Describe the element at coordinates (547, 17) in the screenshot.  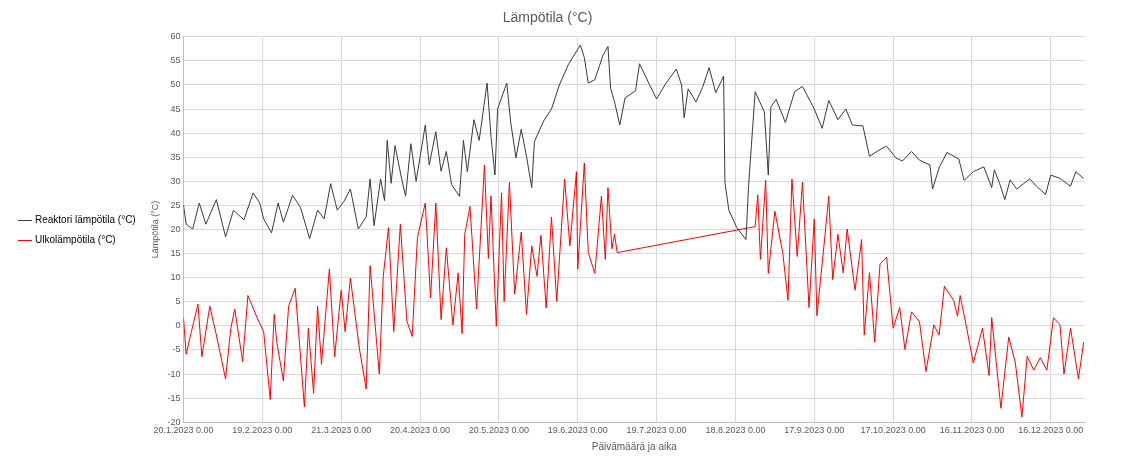
I see `chart-title: Lämpötila (°C)` at that location.